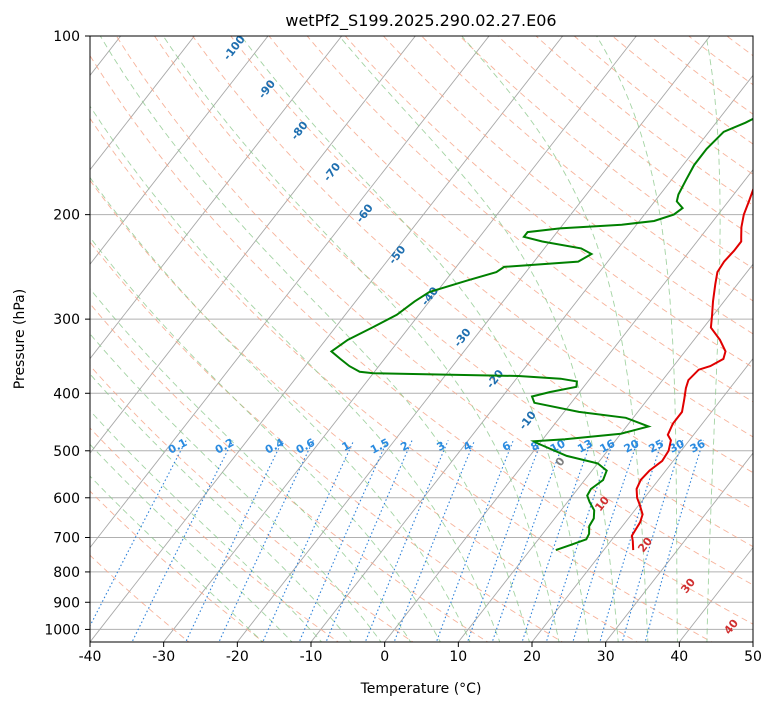 The height and width of the screenshot is (708, 775). What do you see at coordinates (698, 446) in the screenshot?
I see `mixing-ratio-label: 36` at bounding box center [698, 446].